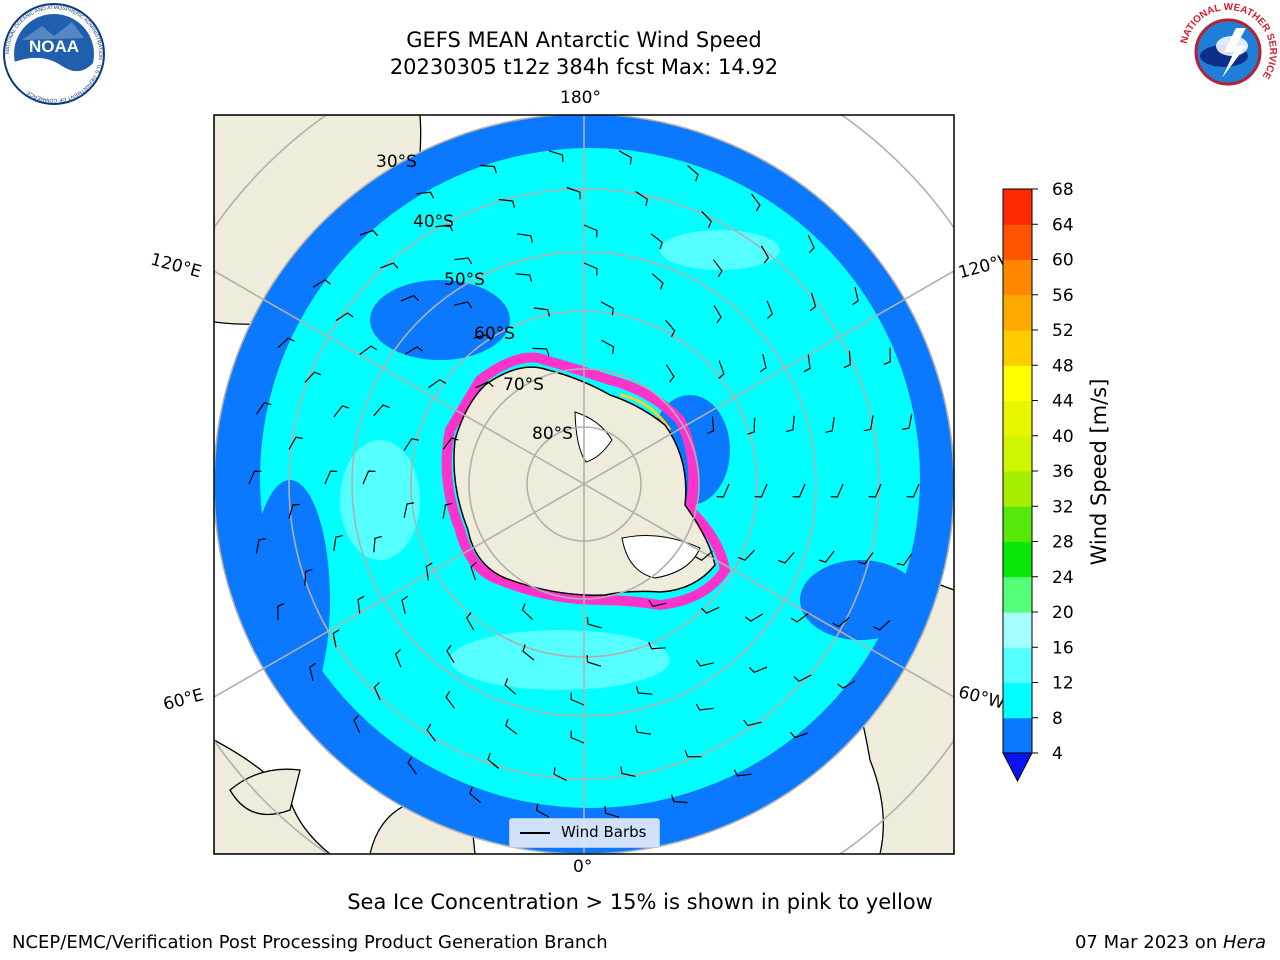 This screenshot has width=1280, height=960. What do you see at coordinates (552, 434) in the screenshot?
I see `lat-label-80s: 80°S` at bounding box center [552, 434].